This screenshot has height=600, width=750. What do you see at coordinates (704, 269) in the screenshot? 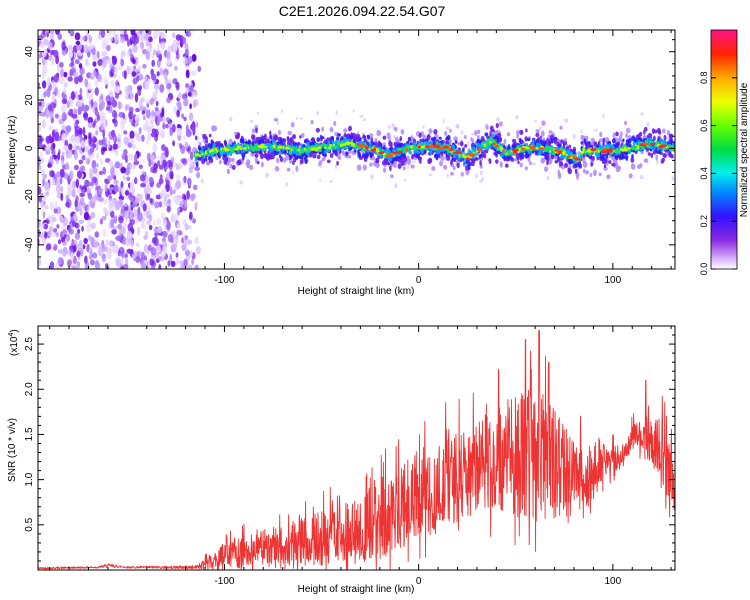
I see `colorbar-tick-label: 0.0` at bounding box center [704, 269].